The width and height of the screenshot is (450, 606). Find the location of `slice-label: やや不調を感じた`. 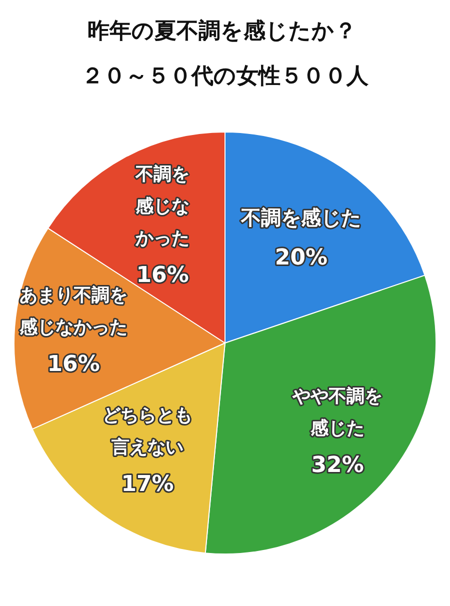

slice-label: やや不調を感じた is located at coordinates (337, 412).